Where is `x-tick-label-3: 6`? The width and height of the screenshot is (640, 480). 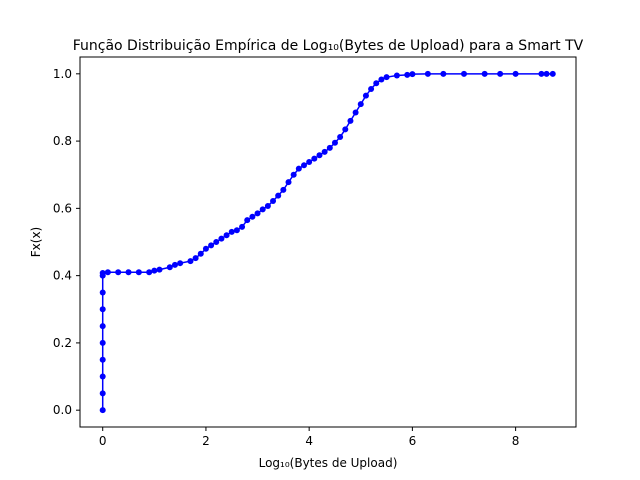
x-tick-label-3: 6 is located at coordinates (413, 441).